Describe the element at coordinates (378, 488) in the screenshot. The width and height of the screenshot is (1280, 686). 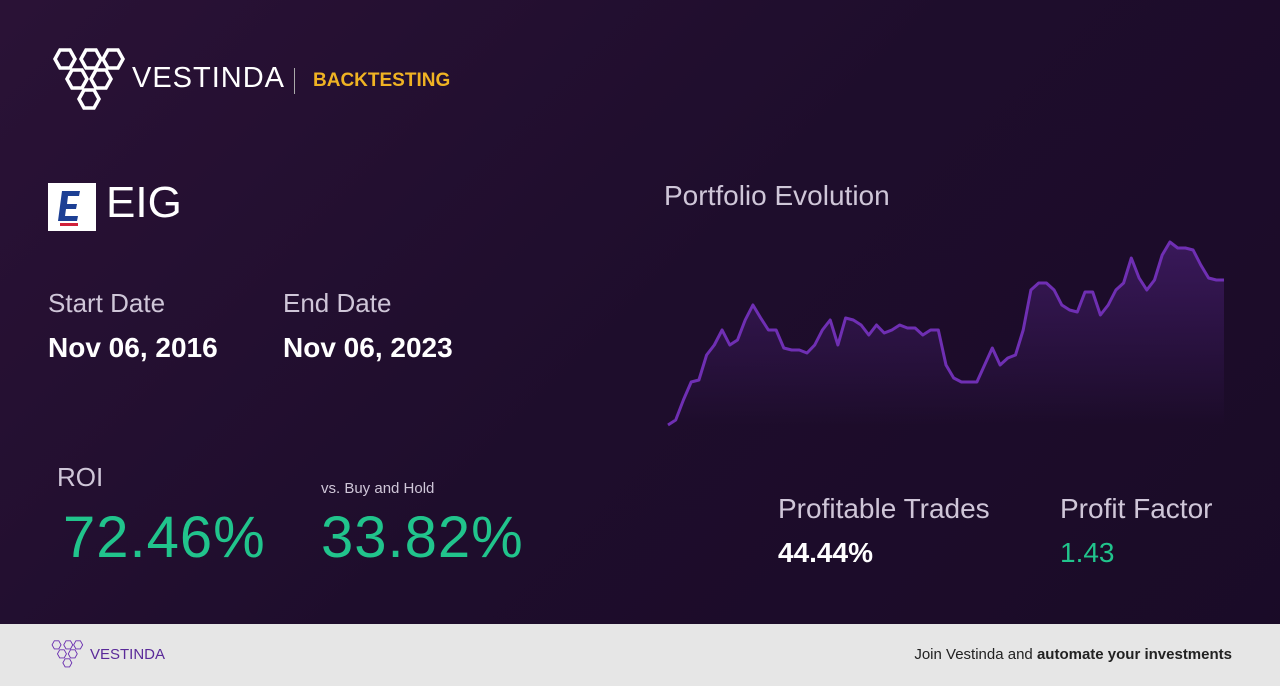
I see `bh-label: vs. Buy and Hold` at that location.